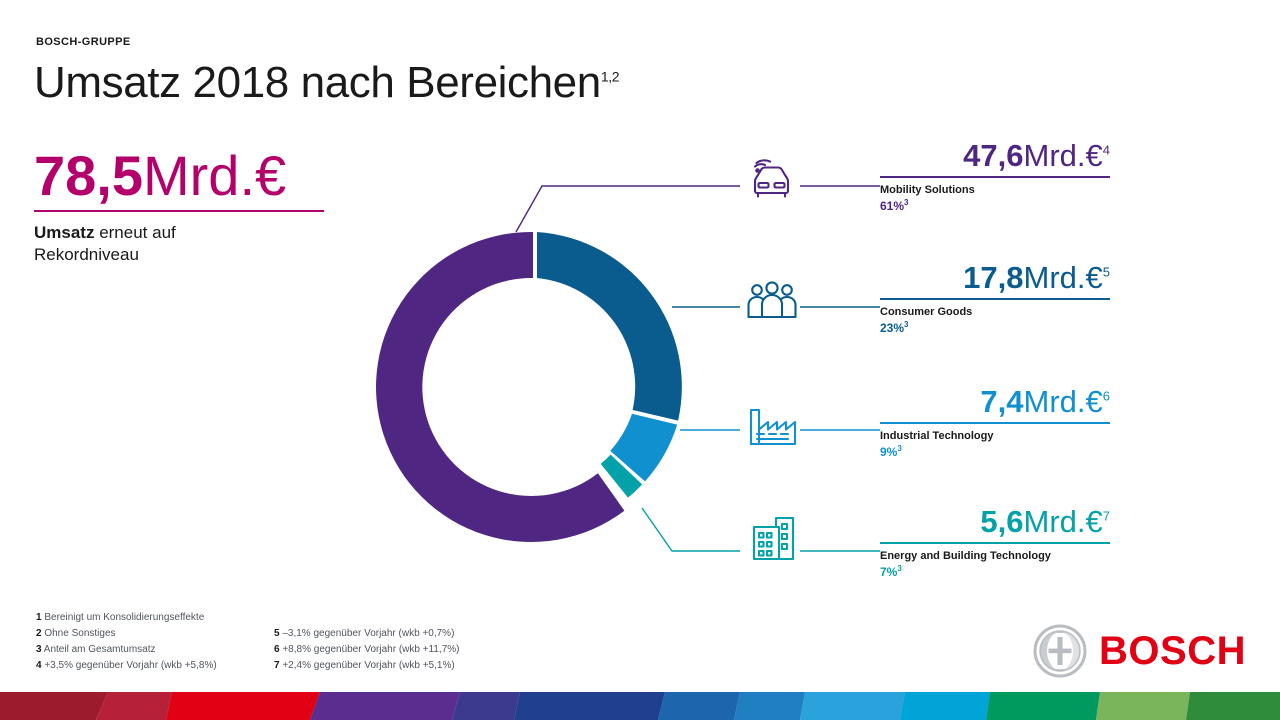 This screenshot has height=720, width=1280. What do you see at coordinates (771, 185) in the screenshot?
I see `car-icon` at bounding box center [771, 185].